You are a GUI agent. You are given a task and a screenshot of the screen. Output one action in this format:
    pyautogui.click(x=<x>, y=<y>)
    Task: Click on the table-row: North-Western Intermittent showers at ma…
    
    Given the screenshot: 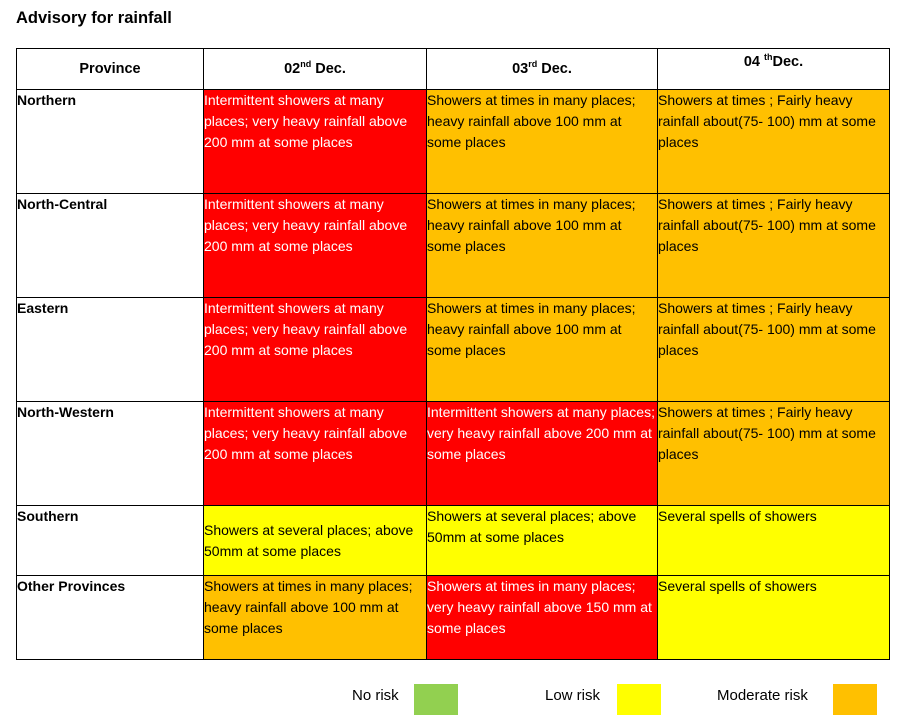 What is the action you would take?
    pyautogui.click(x=453, y=453)
    